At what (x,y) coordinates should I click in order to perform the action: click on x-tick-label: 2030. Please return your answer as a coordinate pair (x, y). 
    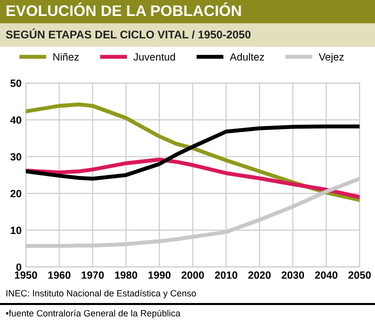
    Looking at the image, I should click on (293, 275).